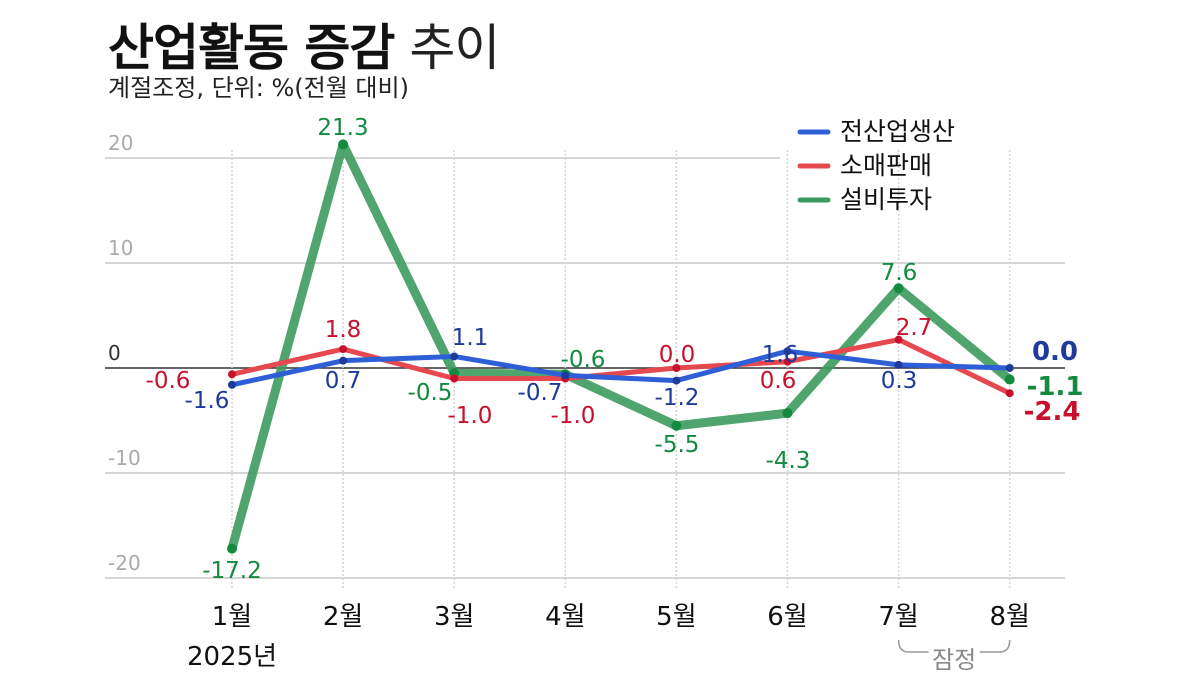 Image resolution: width=1200 pixels, height=675 pixels. Describe the element at coordinates (454, 617) in the screenshot. I see `x-tick-label: 3월` at that location.